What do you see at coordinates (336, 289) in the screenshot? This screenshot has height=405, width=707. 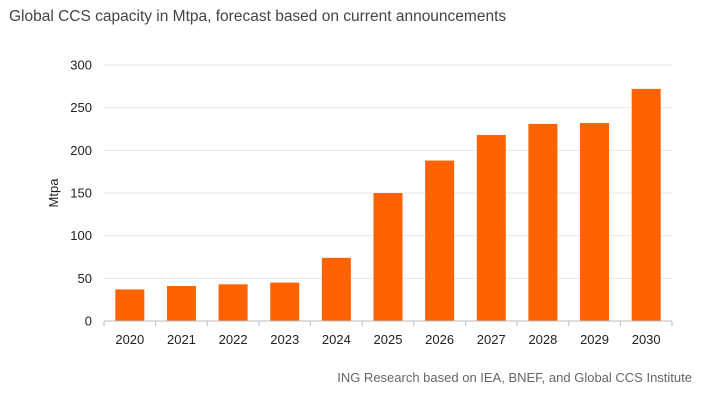 I see `bar-2024` at bounding box center [336, 289].